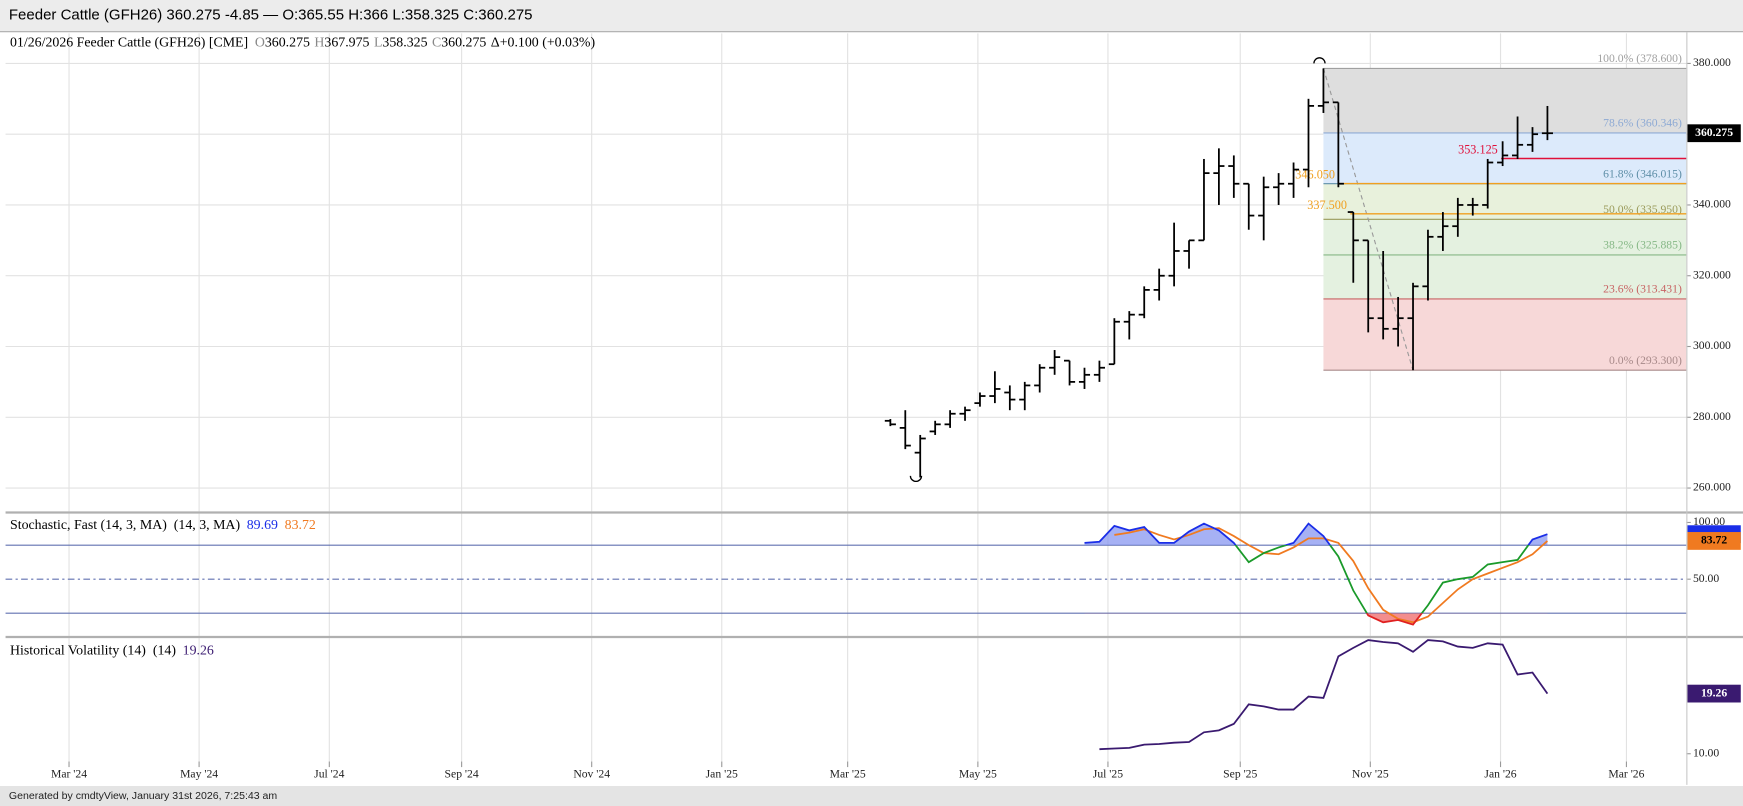 This screenshot has width=1743, height=806. I want to click on volatility-legend-value: 19.26, so click(198, 651).